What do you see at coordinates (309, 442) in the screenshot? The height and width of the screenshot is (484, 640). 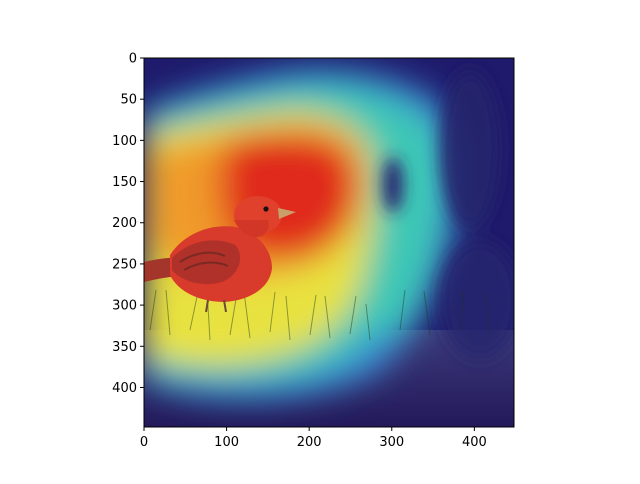 I see `x-tick-label: 200` at bounding box center [309, 442].